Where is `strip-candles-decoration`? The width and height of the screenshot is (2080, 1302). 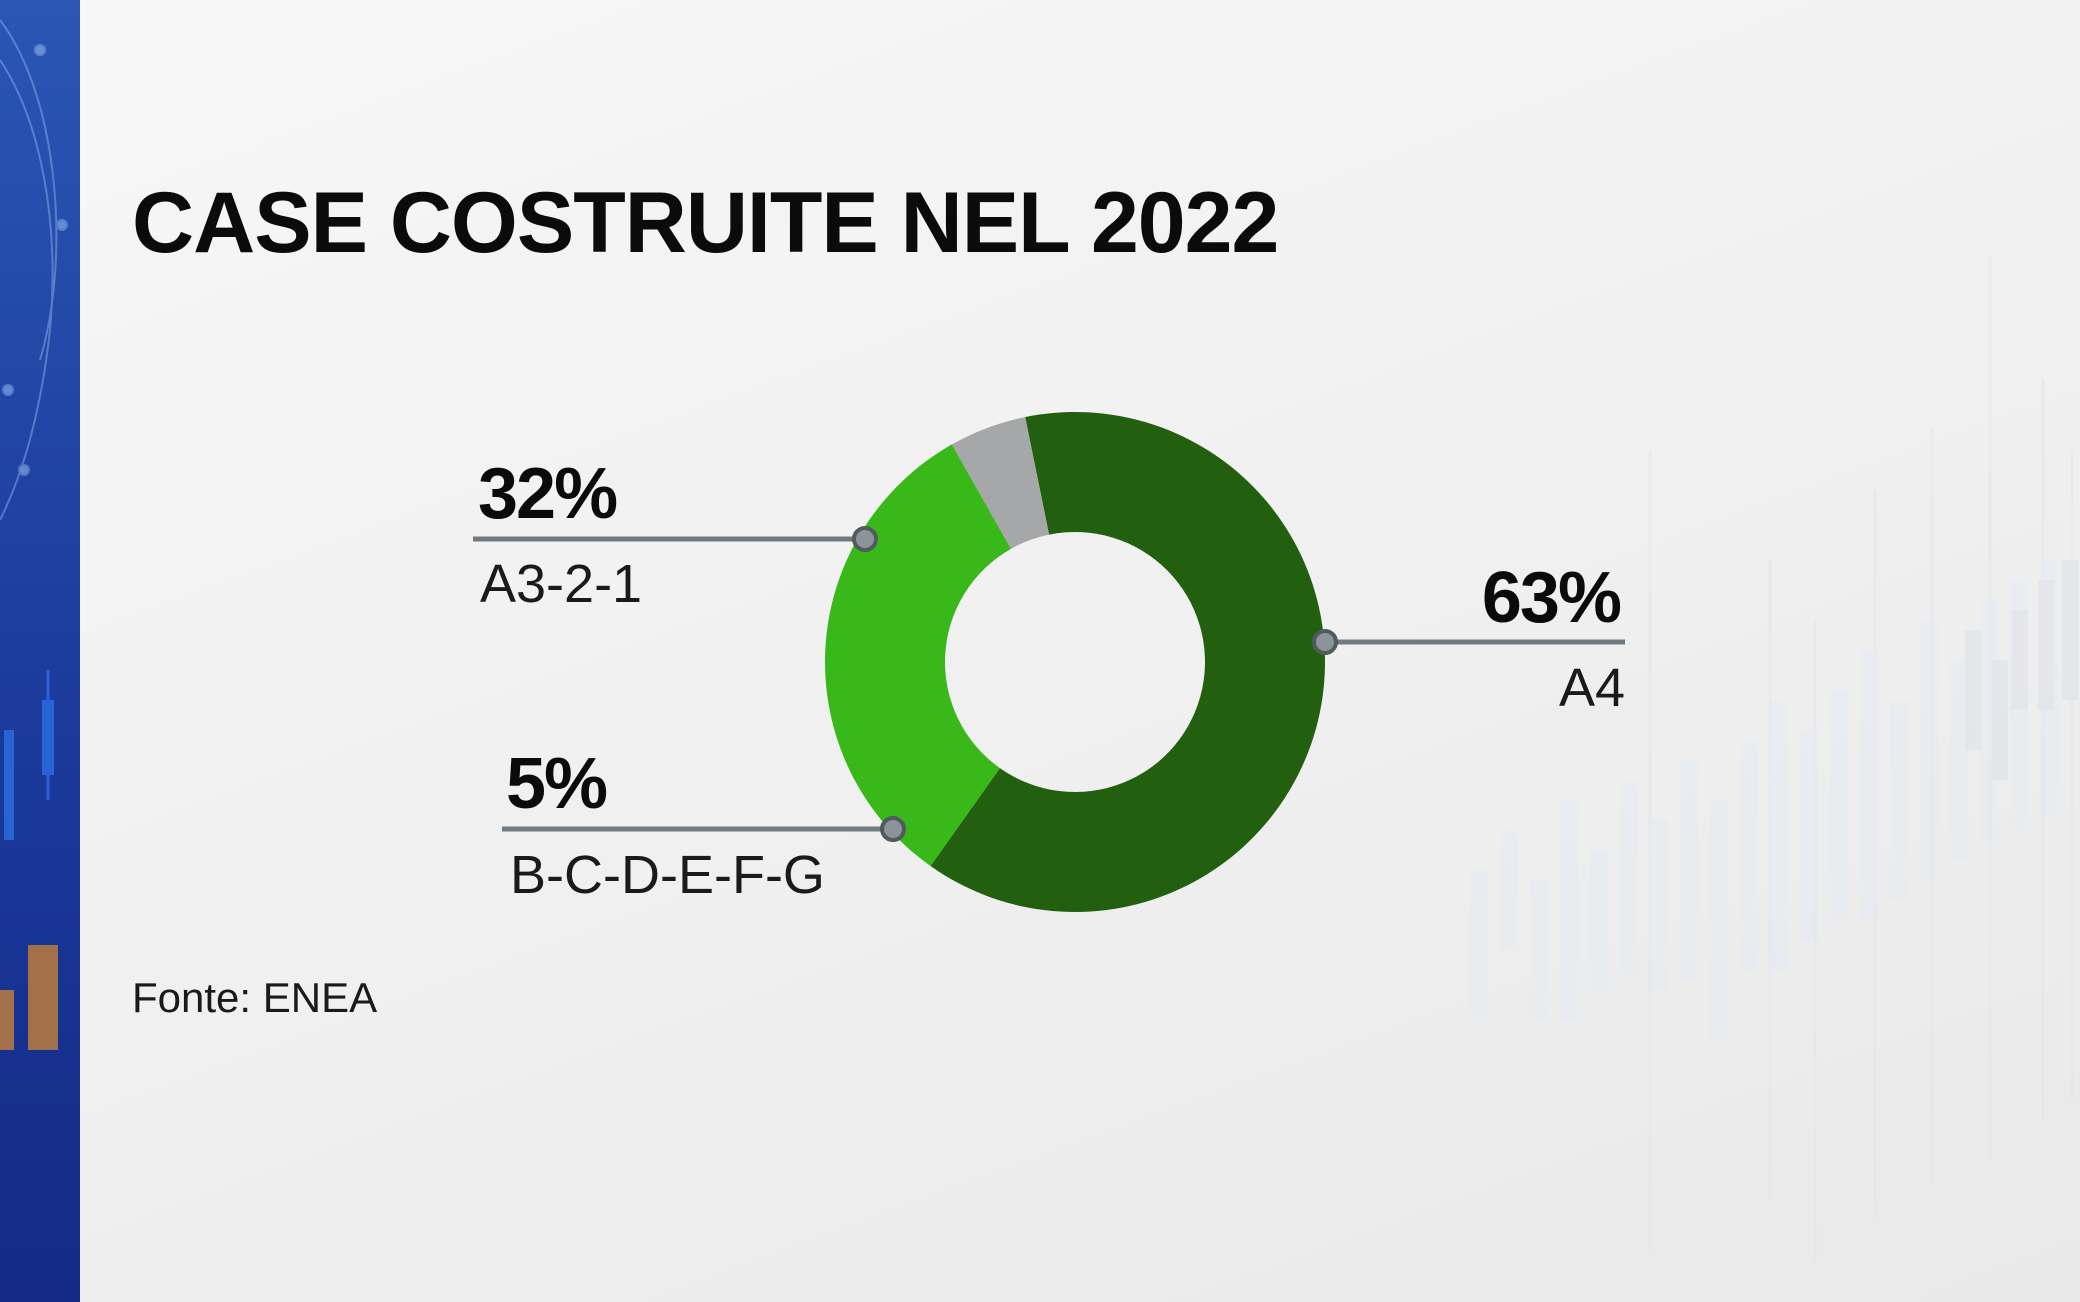 strip-candles-decoration is located at coordinates (29, 860).